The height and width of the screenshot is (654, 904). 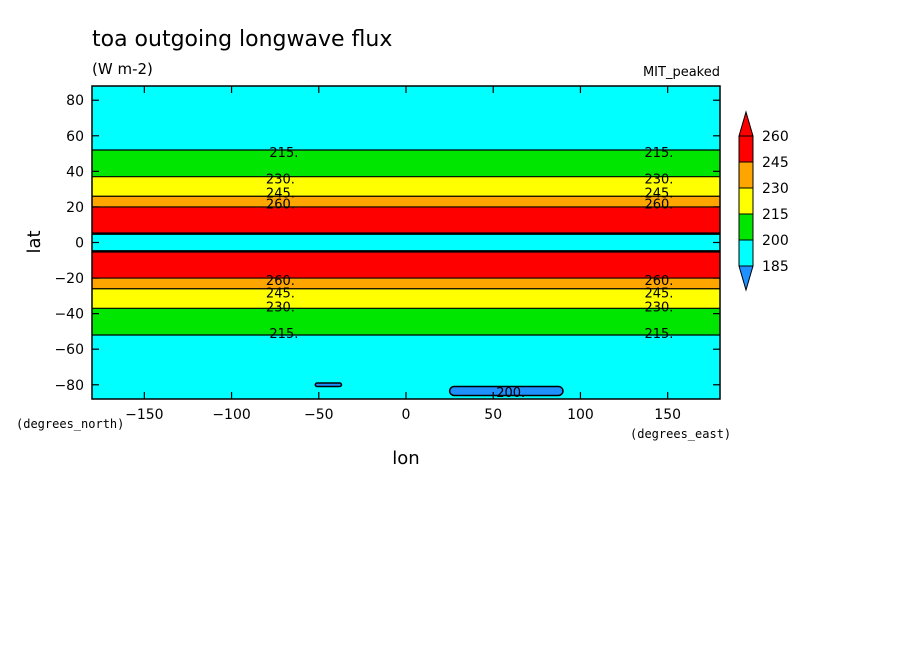 I want to click on y-axis-label: lat, so click(x=34, y=241).